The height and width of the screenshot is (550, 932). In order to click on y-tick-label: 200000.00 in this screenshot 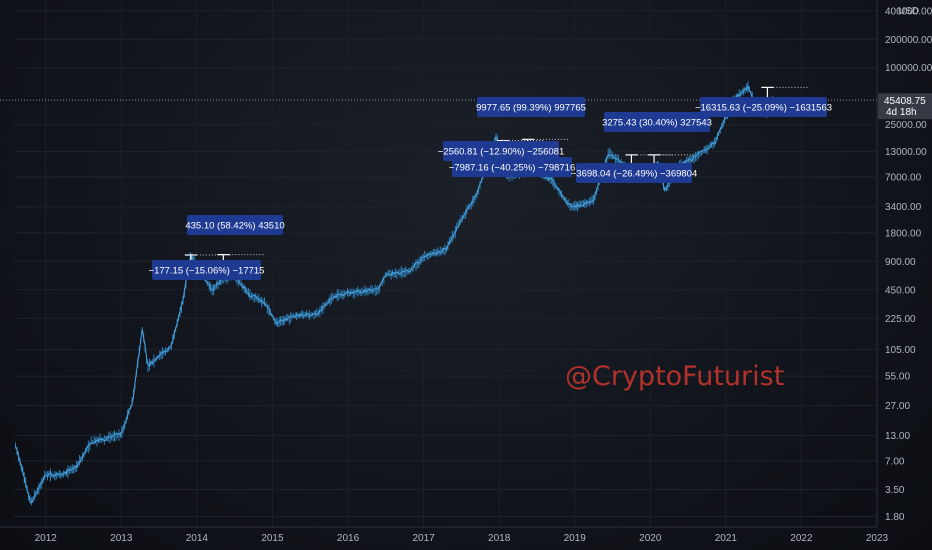, I will do `click(908, 40)`.